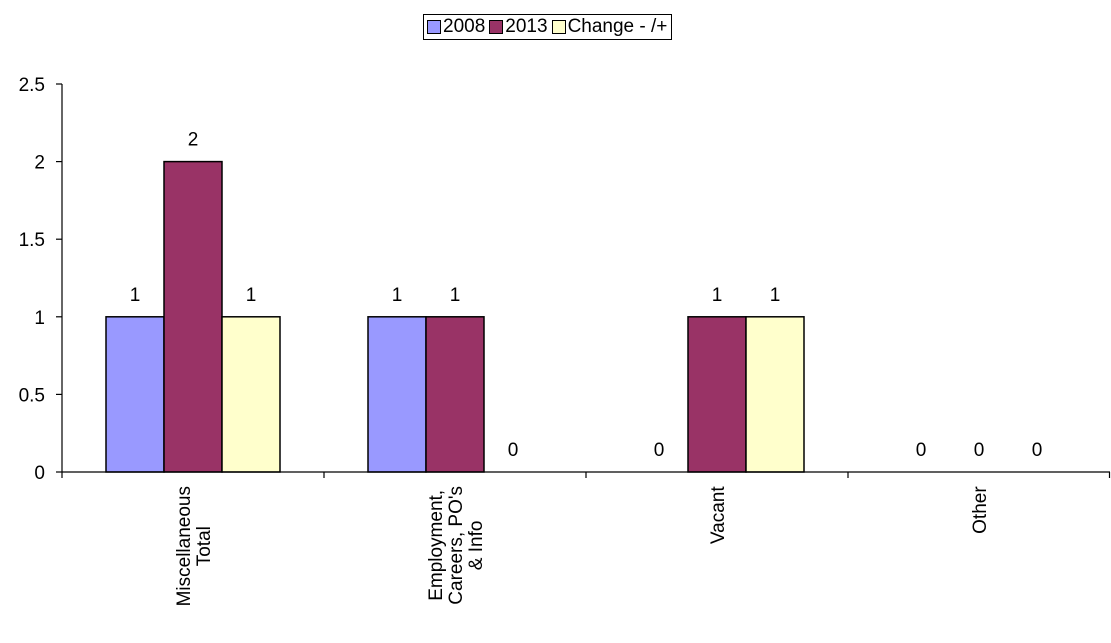 The height and width of the screenshot is (643, 1111). Describe the element at coordinates (32, 85) in the screenshot. I see `y-tick-label: 2.5` at that location.